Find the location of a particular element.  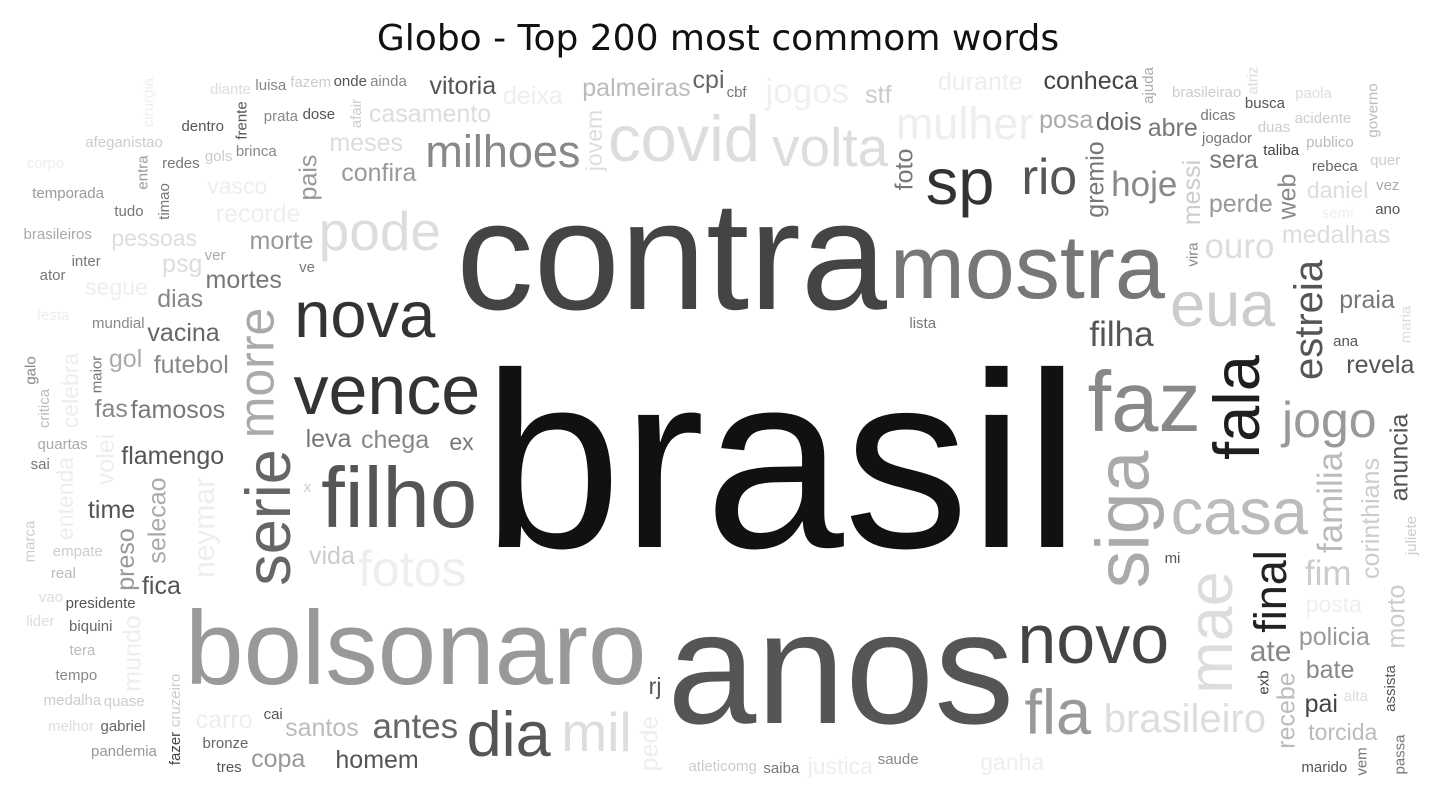

word-time: time is located at coordinates (111, 509).